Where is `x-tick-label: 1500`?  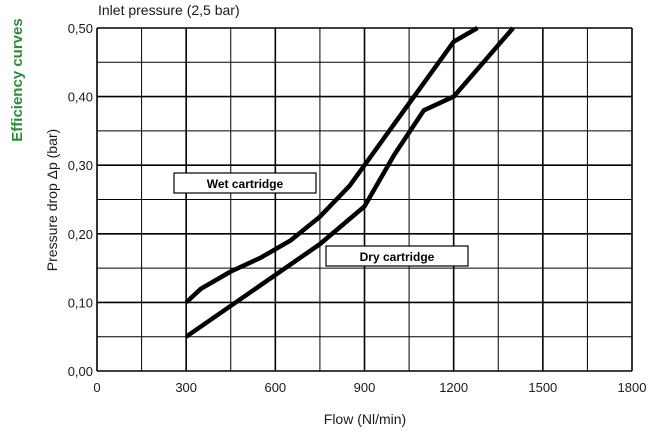 x-tick-label: 1500 is located at coordinates (542, 387).